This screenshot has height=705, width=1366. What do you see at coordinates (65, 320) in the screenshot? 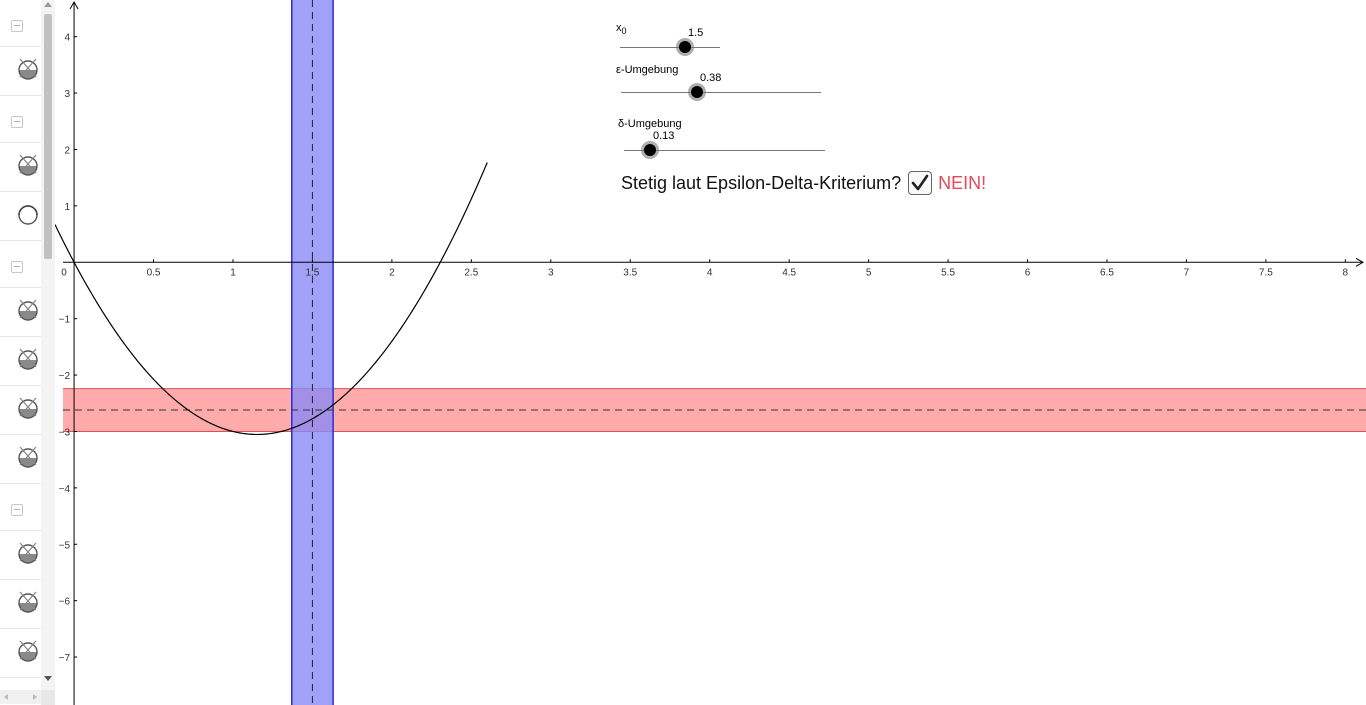
I see `y-tick-label: −1` at bounding box center [65, 320].